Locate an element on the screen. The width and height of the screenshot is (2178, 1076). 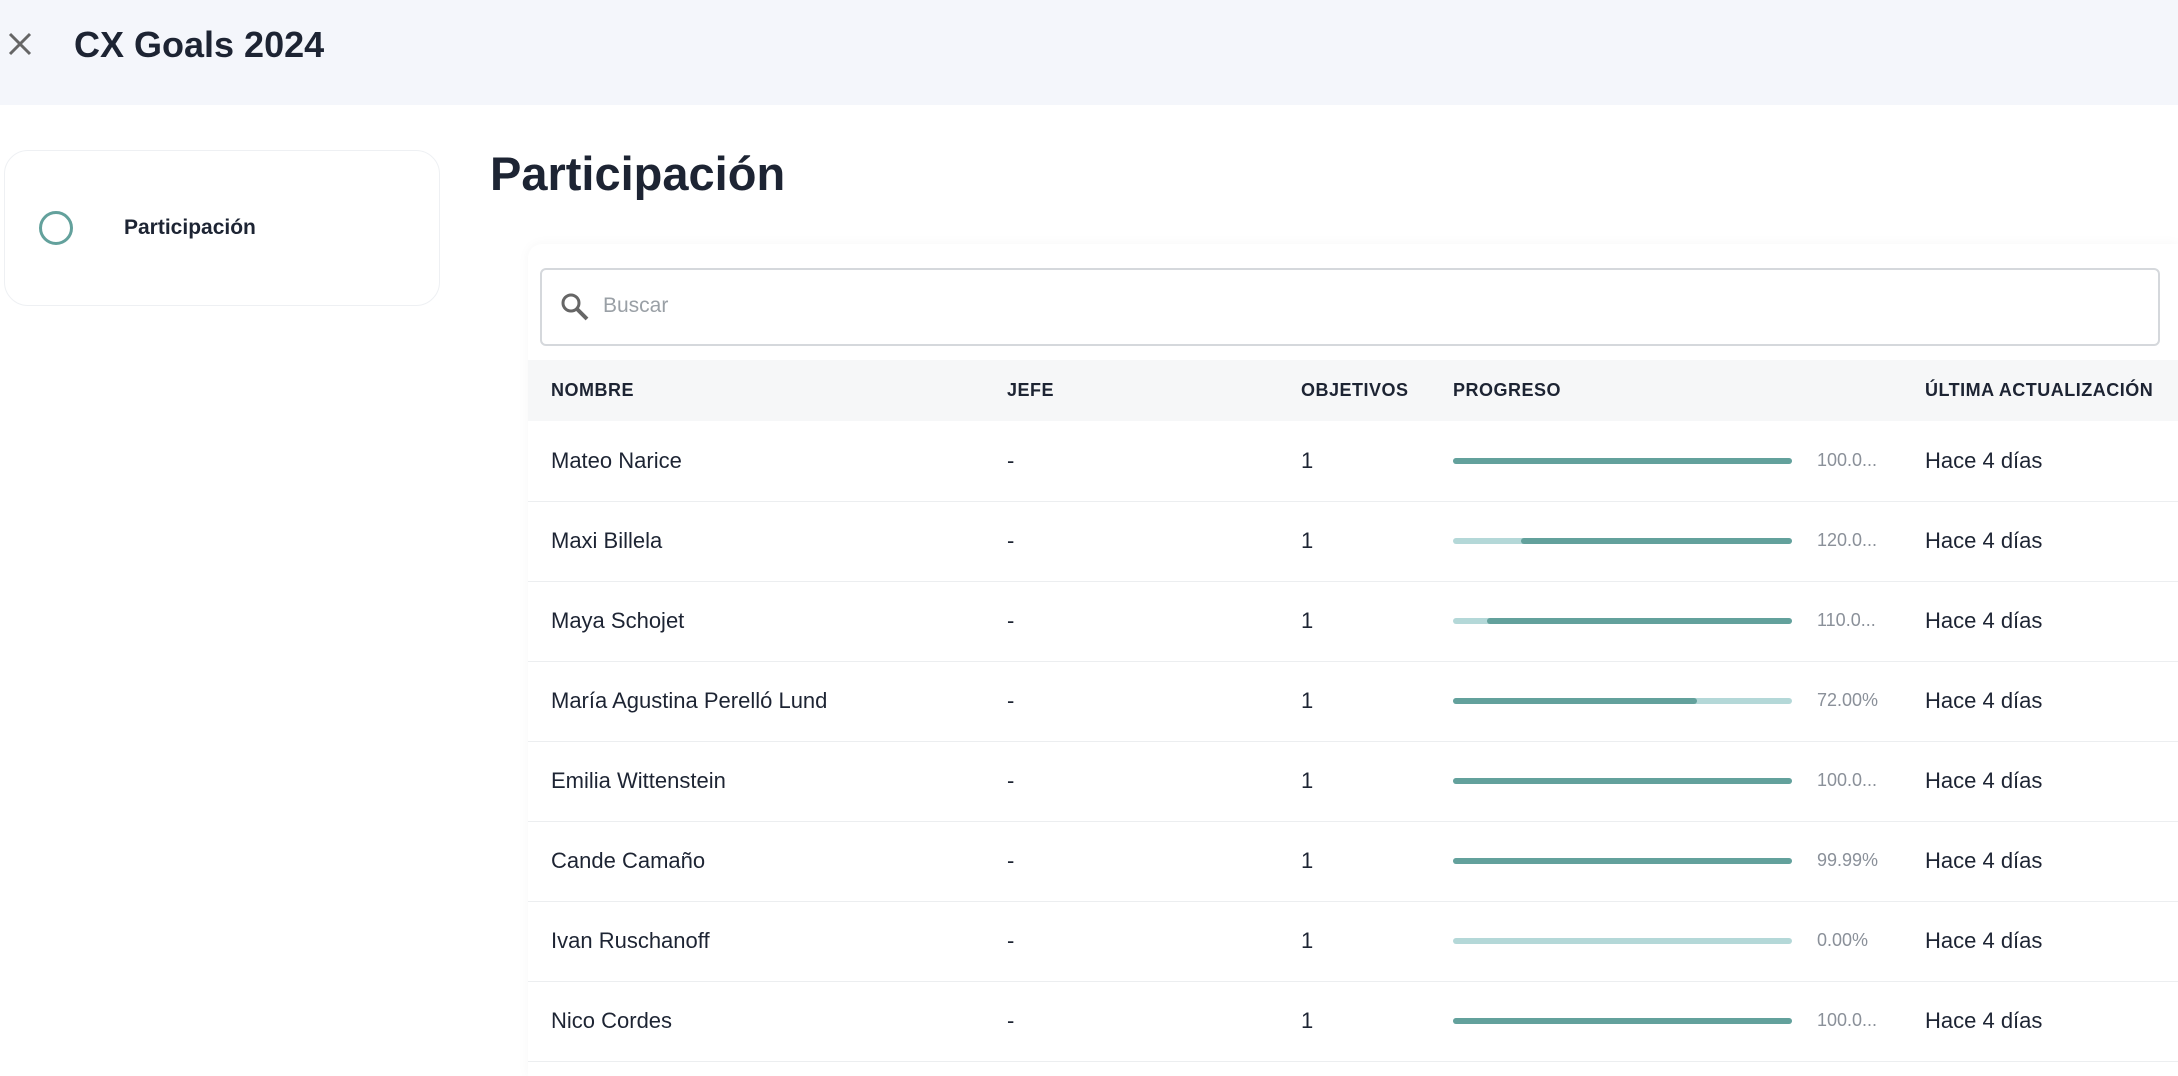
sidebar-item: Participación is located at coordinates (190, 227).